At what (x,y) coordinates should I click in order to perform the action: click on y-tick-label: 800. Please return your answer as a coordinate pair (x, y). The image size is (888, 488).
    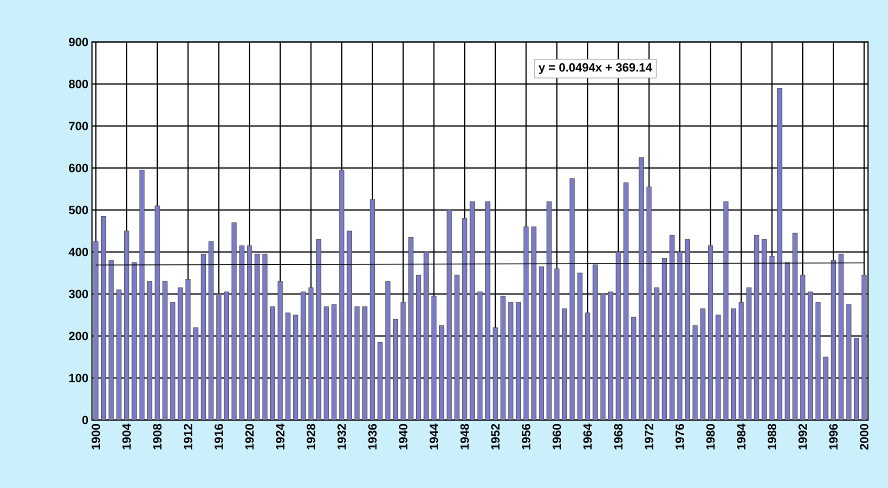
    Looking at the image, I should click on (78, 84).